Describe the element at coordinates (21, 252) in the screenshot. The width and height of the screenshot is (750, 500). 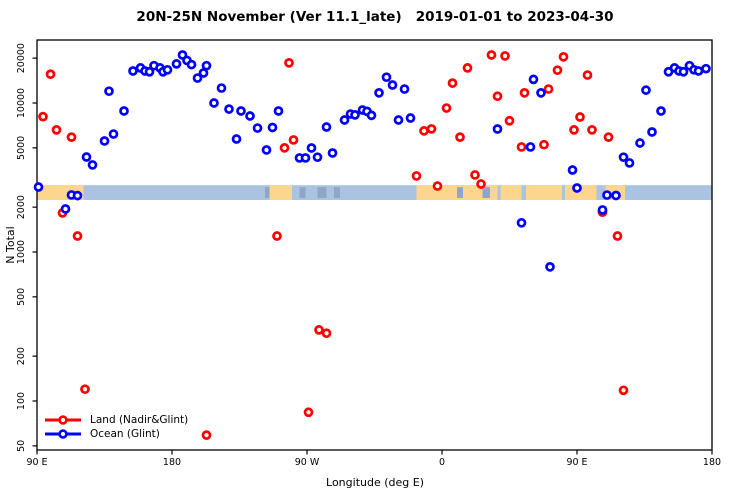
I see `y-tick-label: 1000` at that location.